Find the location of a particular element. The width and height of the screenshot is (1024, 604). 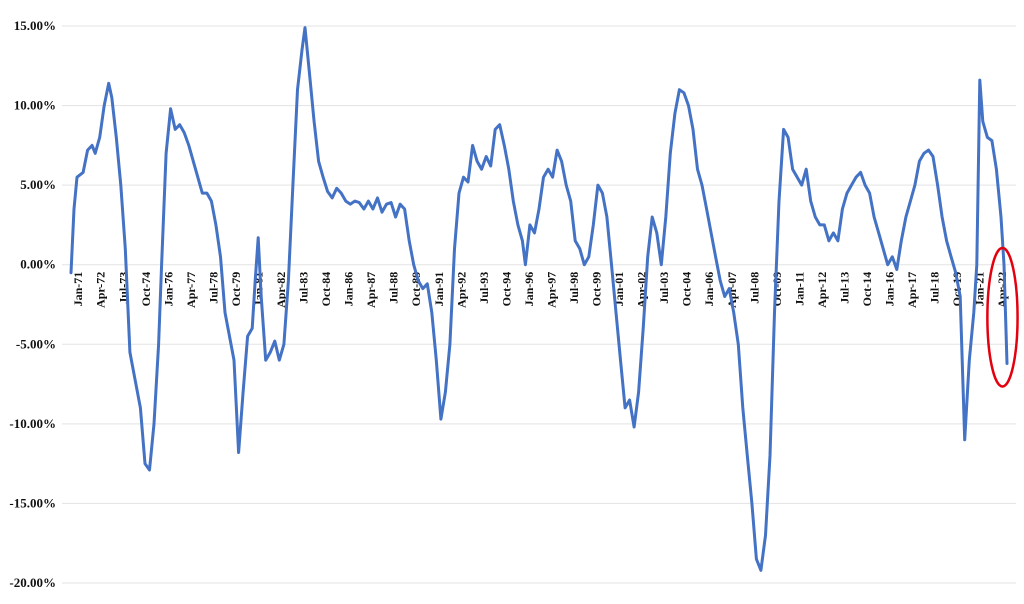

y-tick-label: -20.00% is located at coordinates (32, 582).